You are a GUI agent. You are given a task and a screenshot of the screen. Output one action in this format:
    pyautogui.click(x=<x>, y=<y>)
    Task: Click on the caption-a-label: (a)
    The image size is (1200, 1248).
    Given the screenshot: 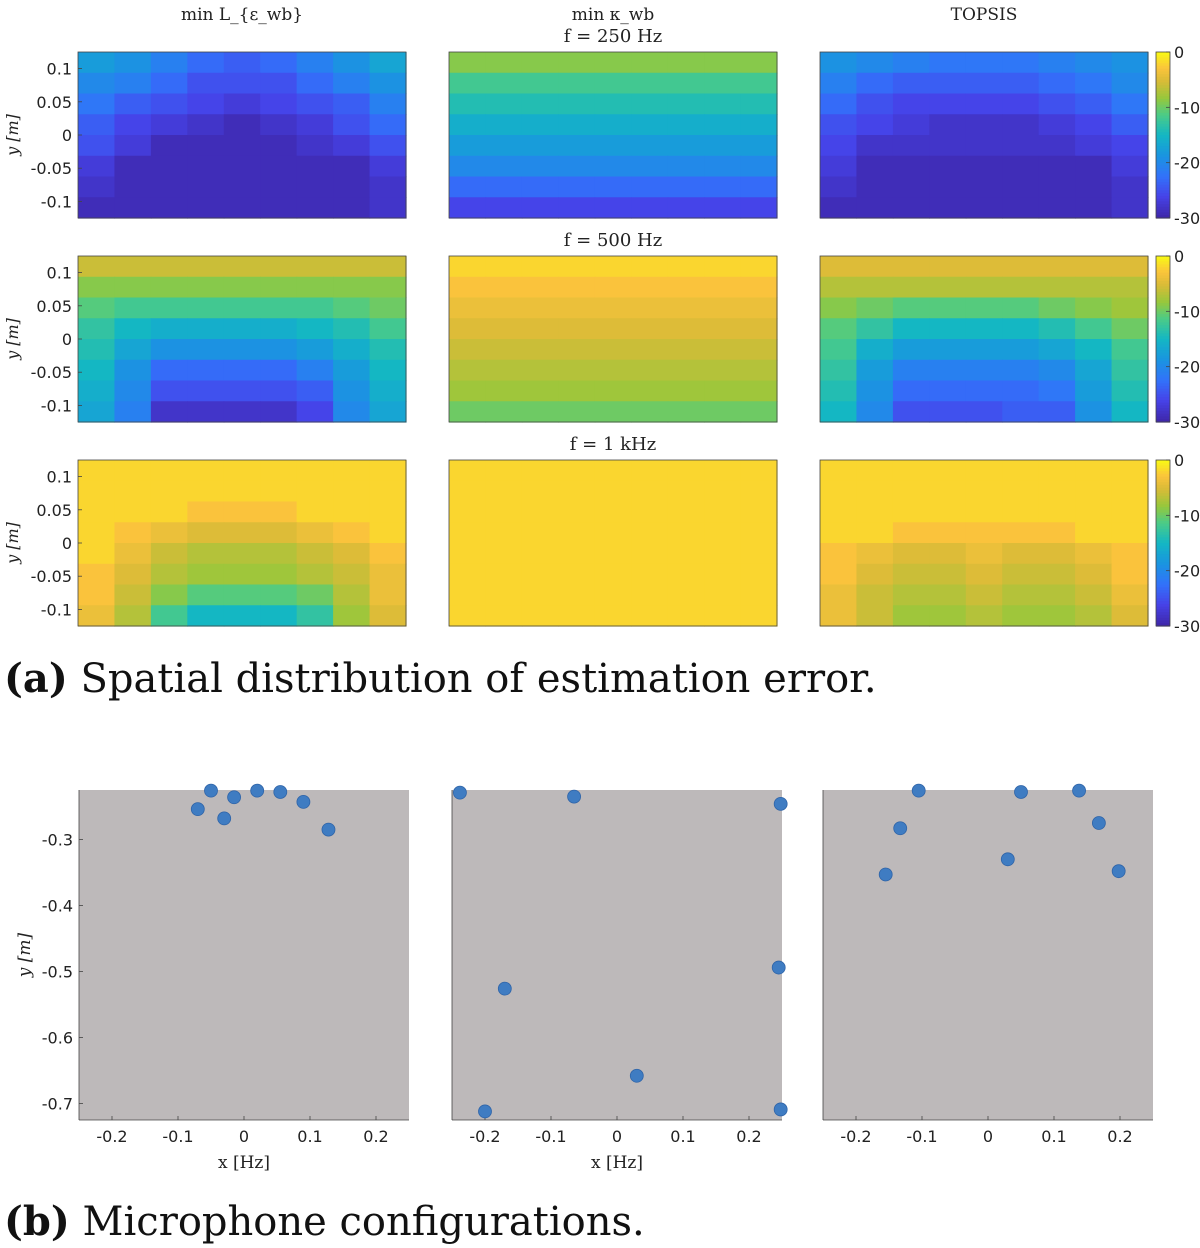 What is the action you would take?
    pyautogui.click(x=36, y=678)
    